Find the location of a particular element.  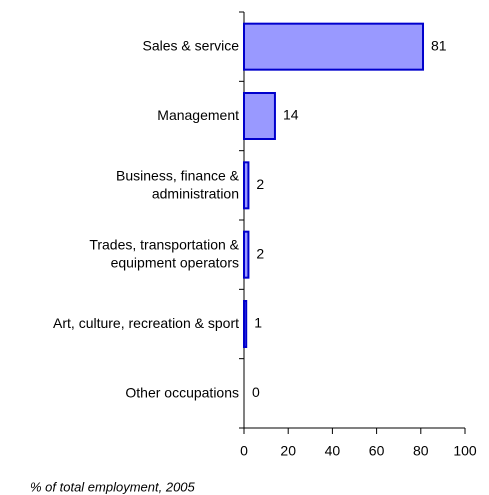

value-label: 0 is located at coordinates (256, 392).